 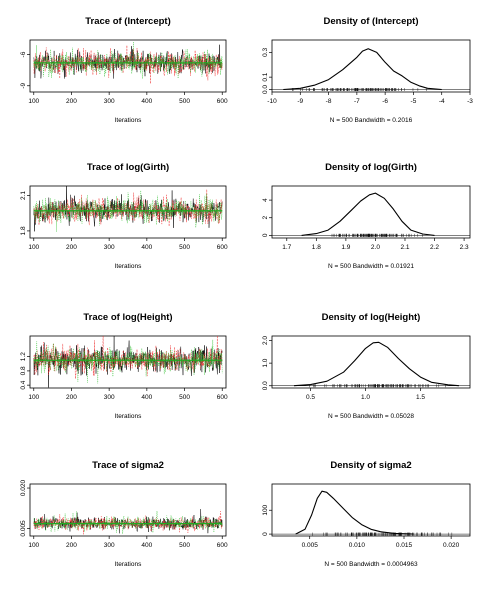 What do you see at coordinates (370, 21) in the screenshot?
I see `panel-title: Density of (Intercept)` at bounding box center [370, 21].